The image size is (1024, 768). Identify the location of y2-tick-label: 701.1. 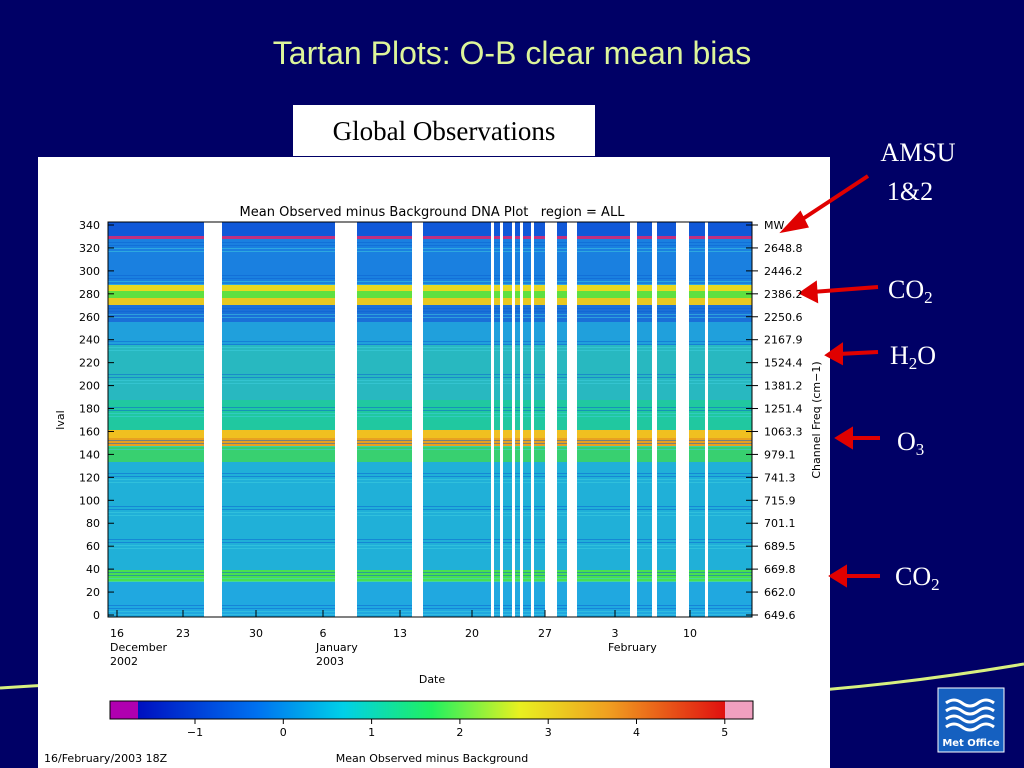
(780, 523).